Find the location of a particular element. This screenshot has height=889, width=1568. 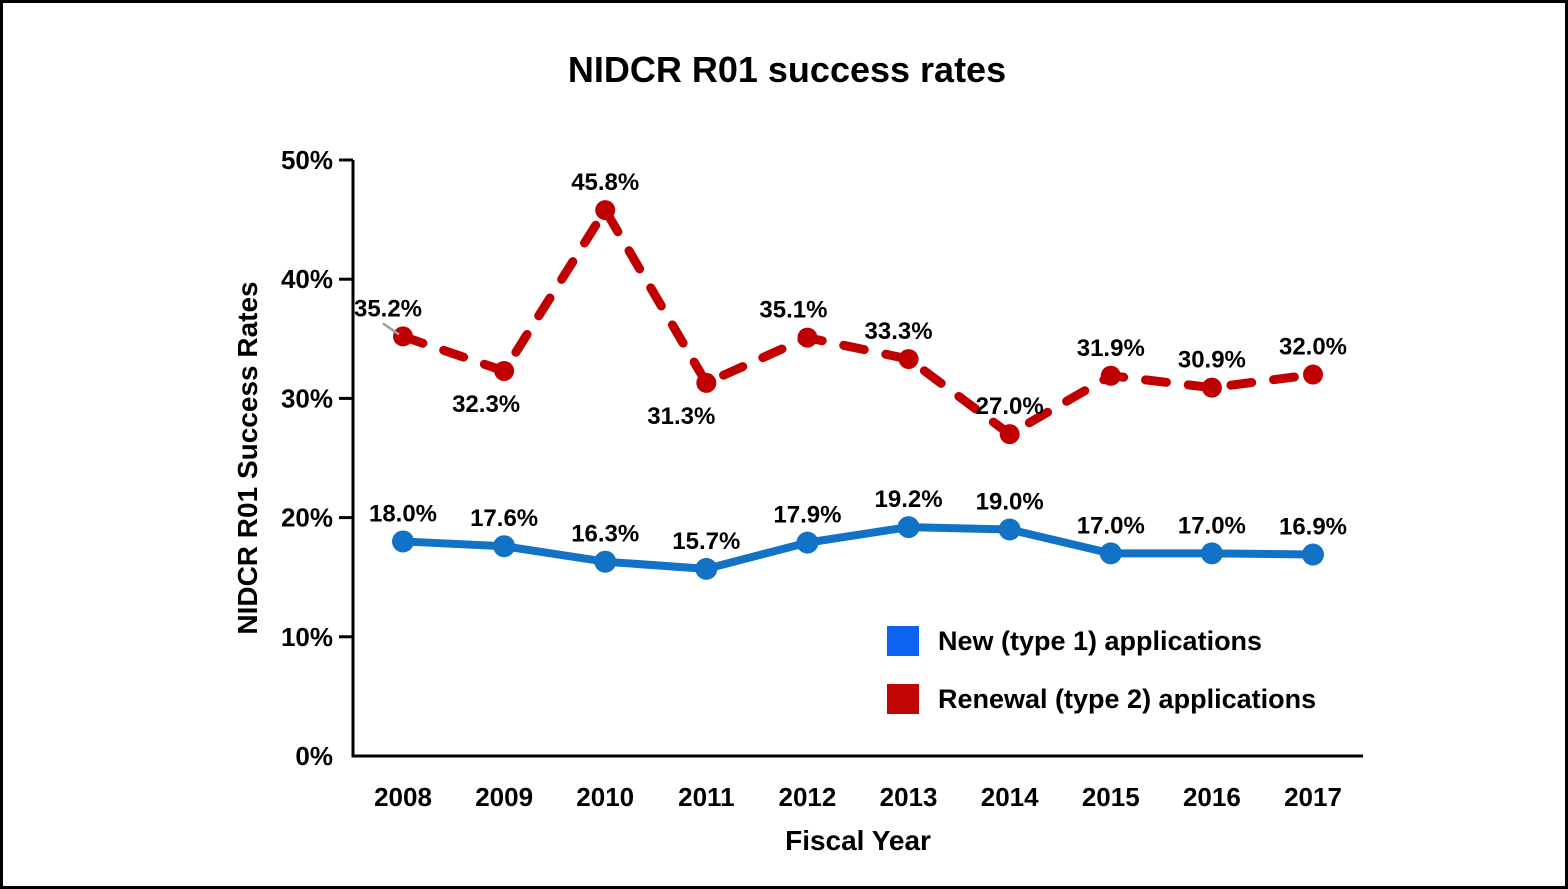

x-tick-label: 2015 is located at coordinates (1111, 797).